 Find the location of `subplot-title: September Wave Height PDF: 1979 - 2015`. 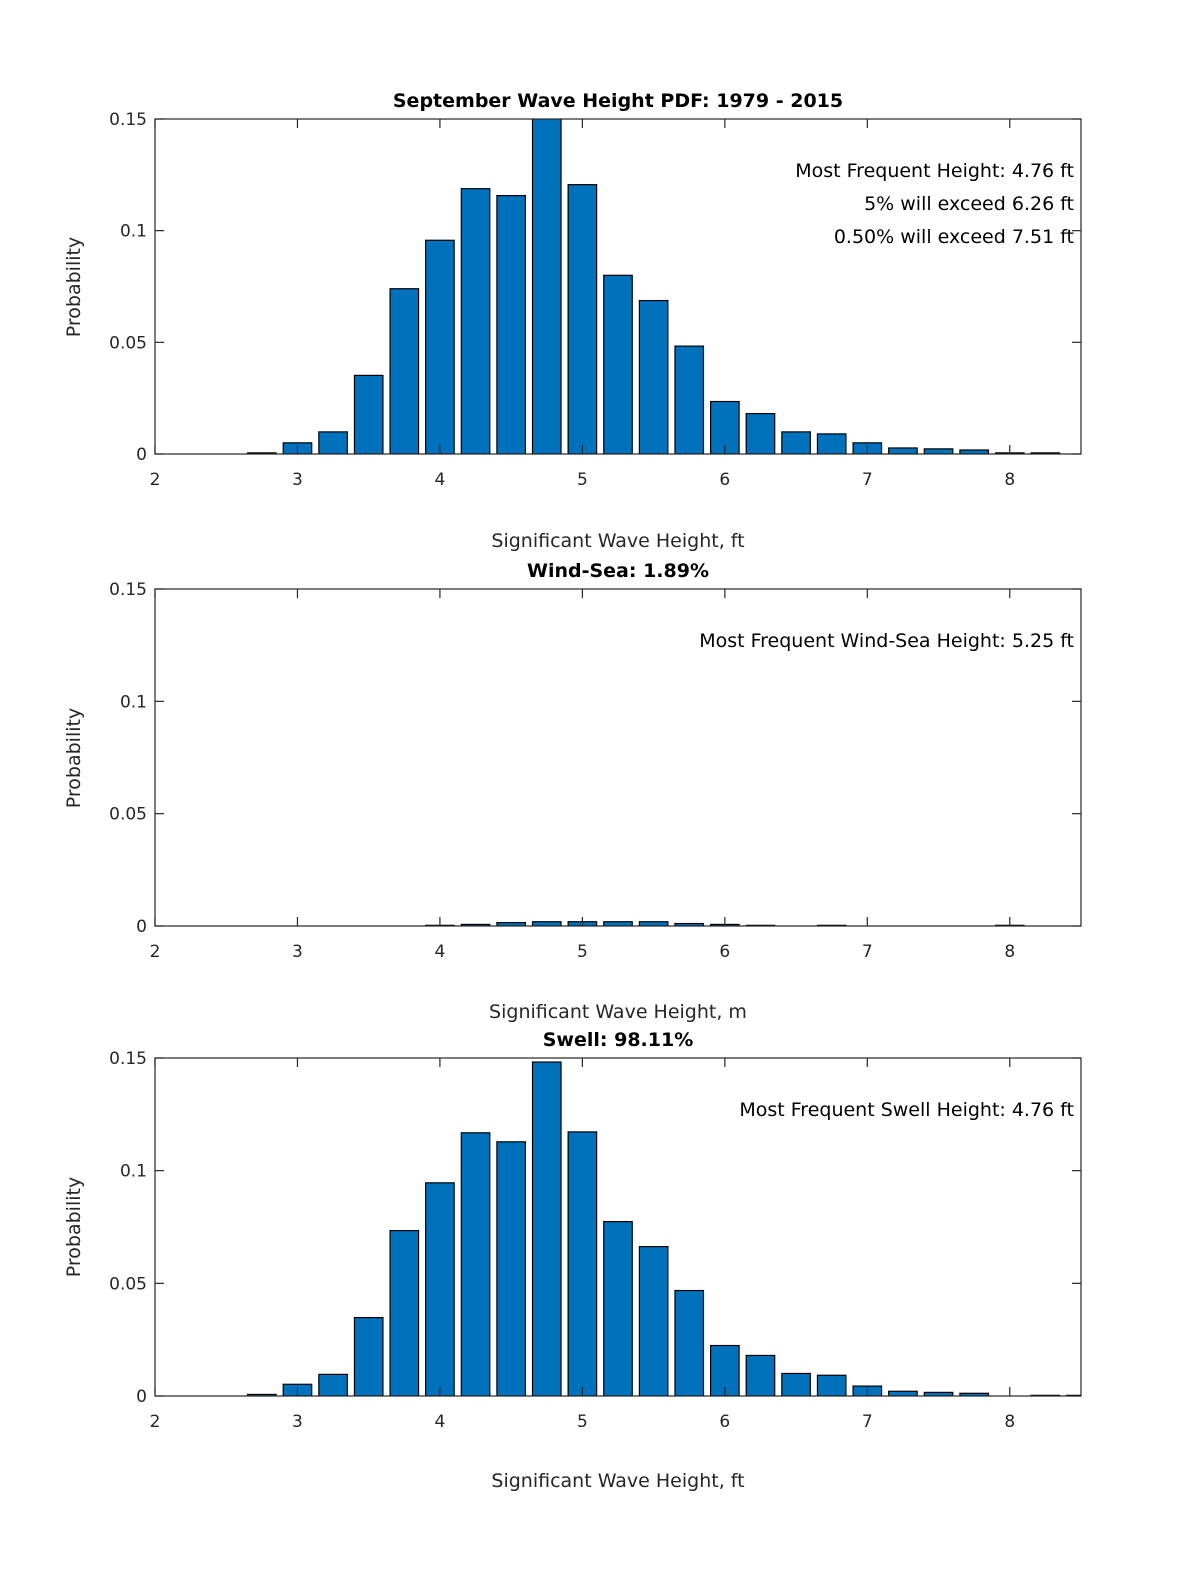

subplot-title: September Wave Height PDF: 1979 - 2015 is located at coordinates (618, 101).